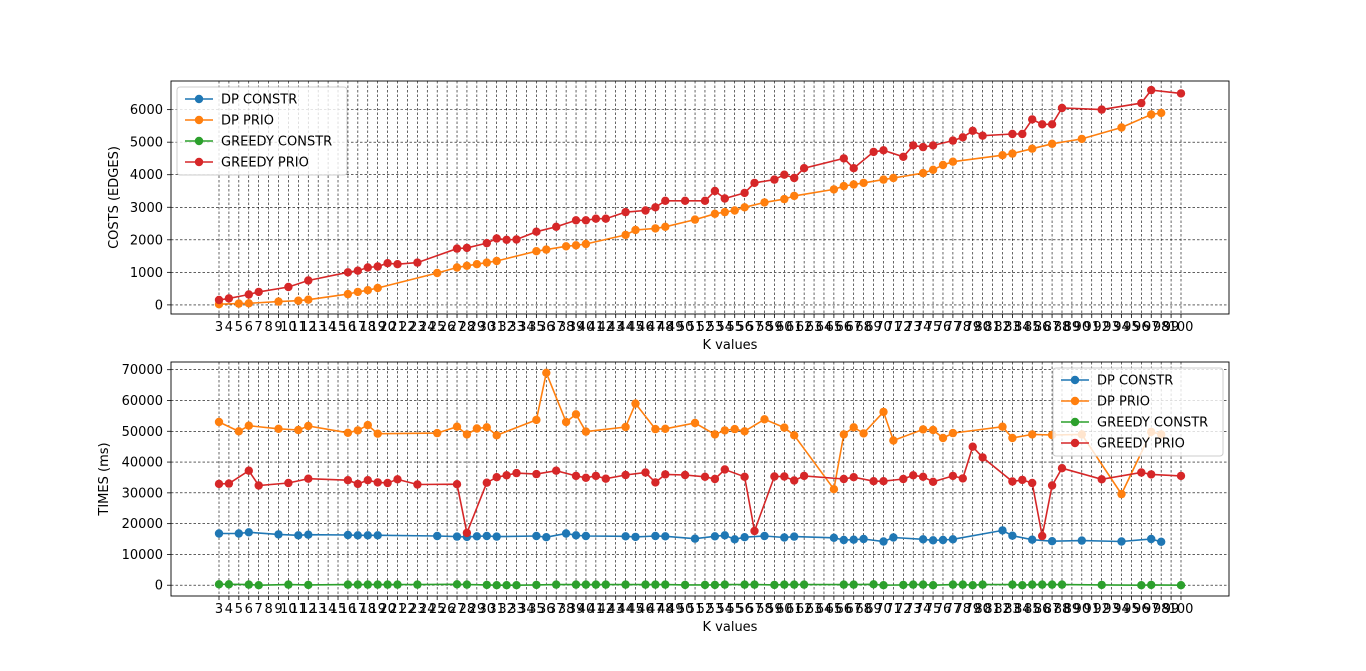 This screenshot has width=1366, height=671. What do you see at coordinates (645, 609) in the screenshot?
I see `x-tick-label: 46` at bounding box center [645, 609].